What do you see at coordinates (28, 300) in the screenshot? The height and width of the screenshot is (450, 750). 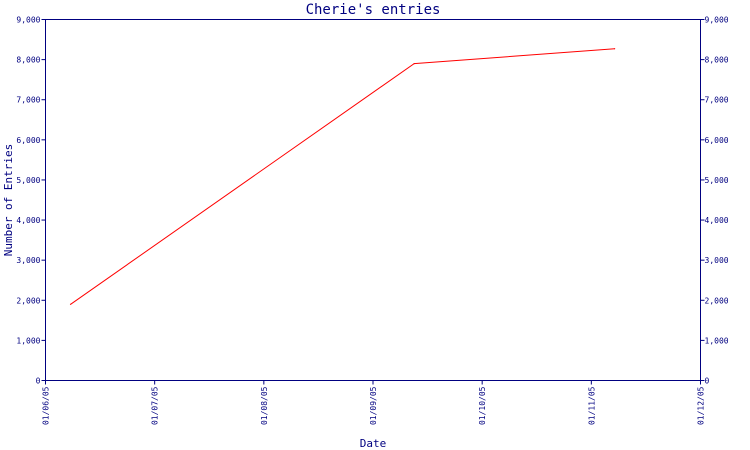 I see `y-tick-label-left: 2,000` at bounding box center [28, 300].